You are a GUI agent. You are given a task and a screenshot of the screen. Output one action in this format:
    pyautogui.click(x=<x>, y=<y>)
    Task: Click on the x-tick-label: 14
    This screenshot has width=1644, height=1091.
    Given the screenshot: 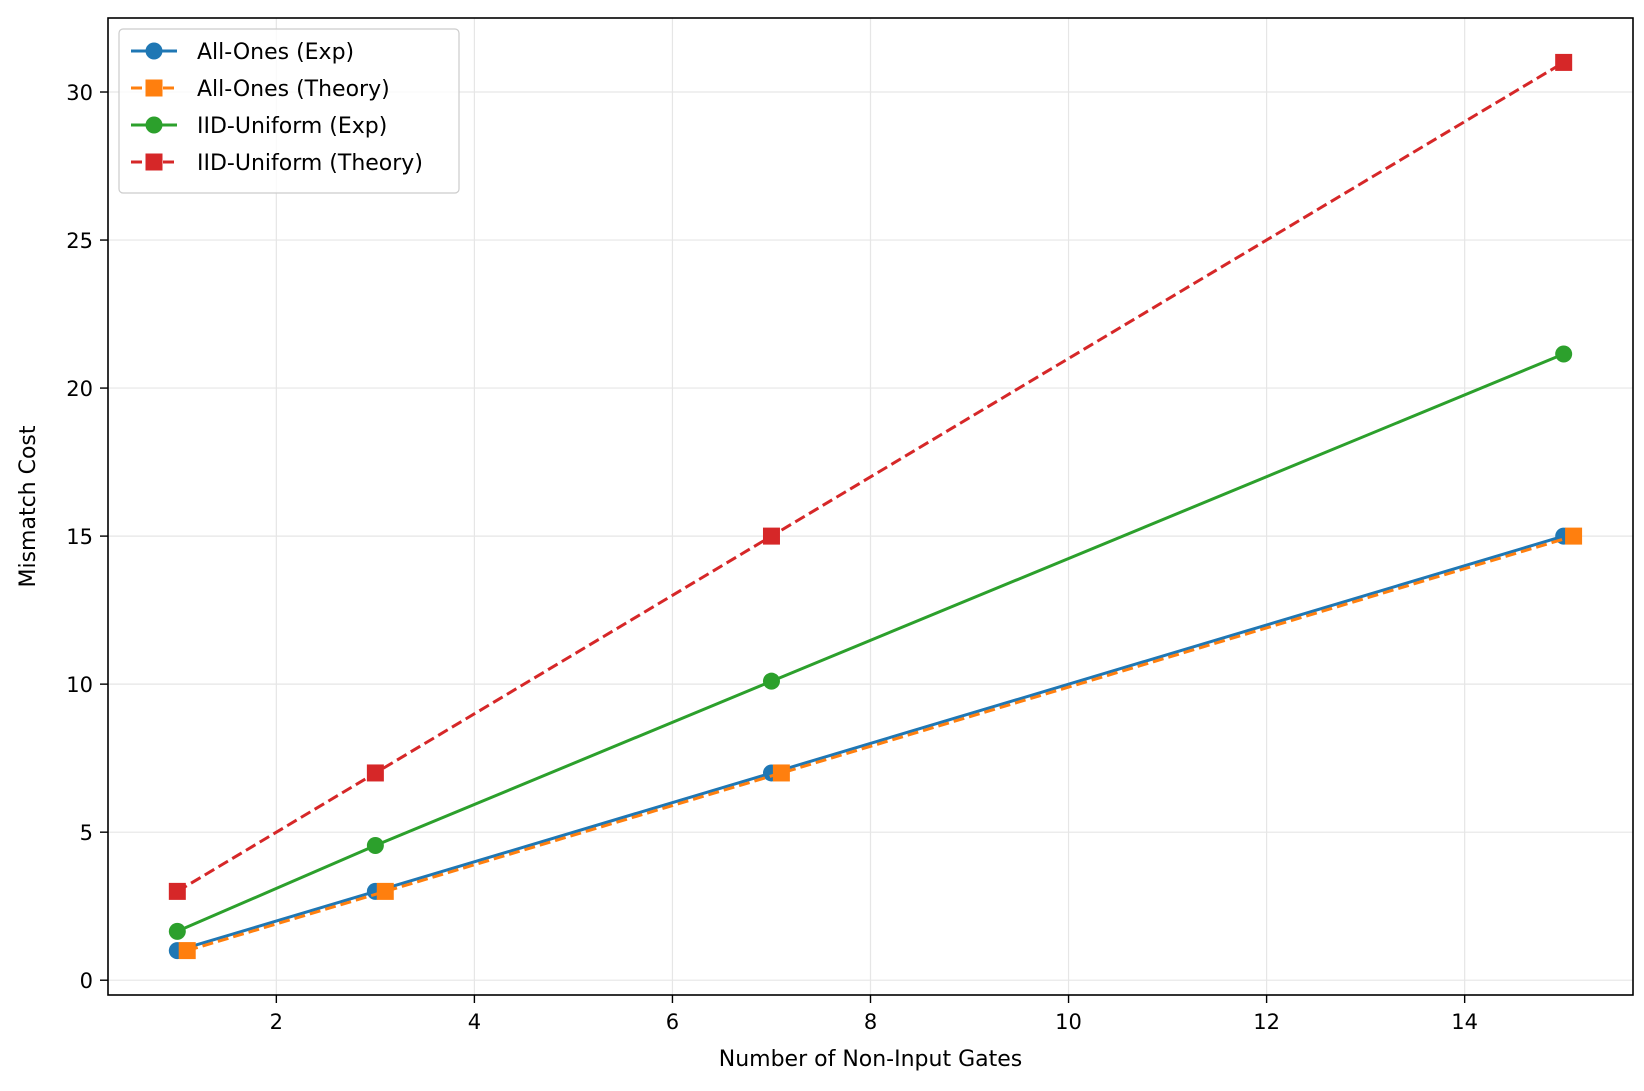 What is the action you would take?
    pyautogui.click(x=1464, y=1022)
    